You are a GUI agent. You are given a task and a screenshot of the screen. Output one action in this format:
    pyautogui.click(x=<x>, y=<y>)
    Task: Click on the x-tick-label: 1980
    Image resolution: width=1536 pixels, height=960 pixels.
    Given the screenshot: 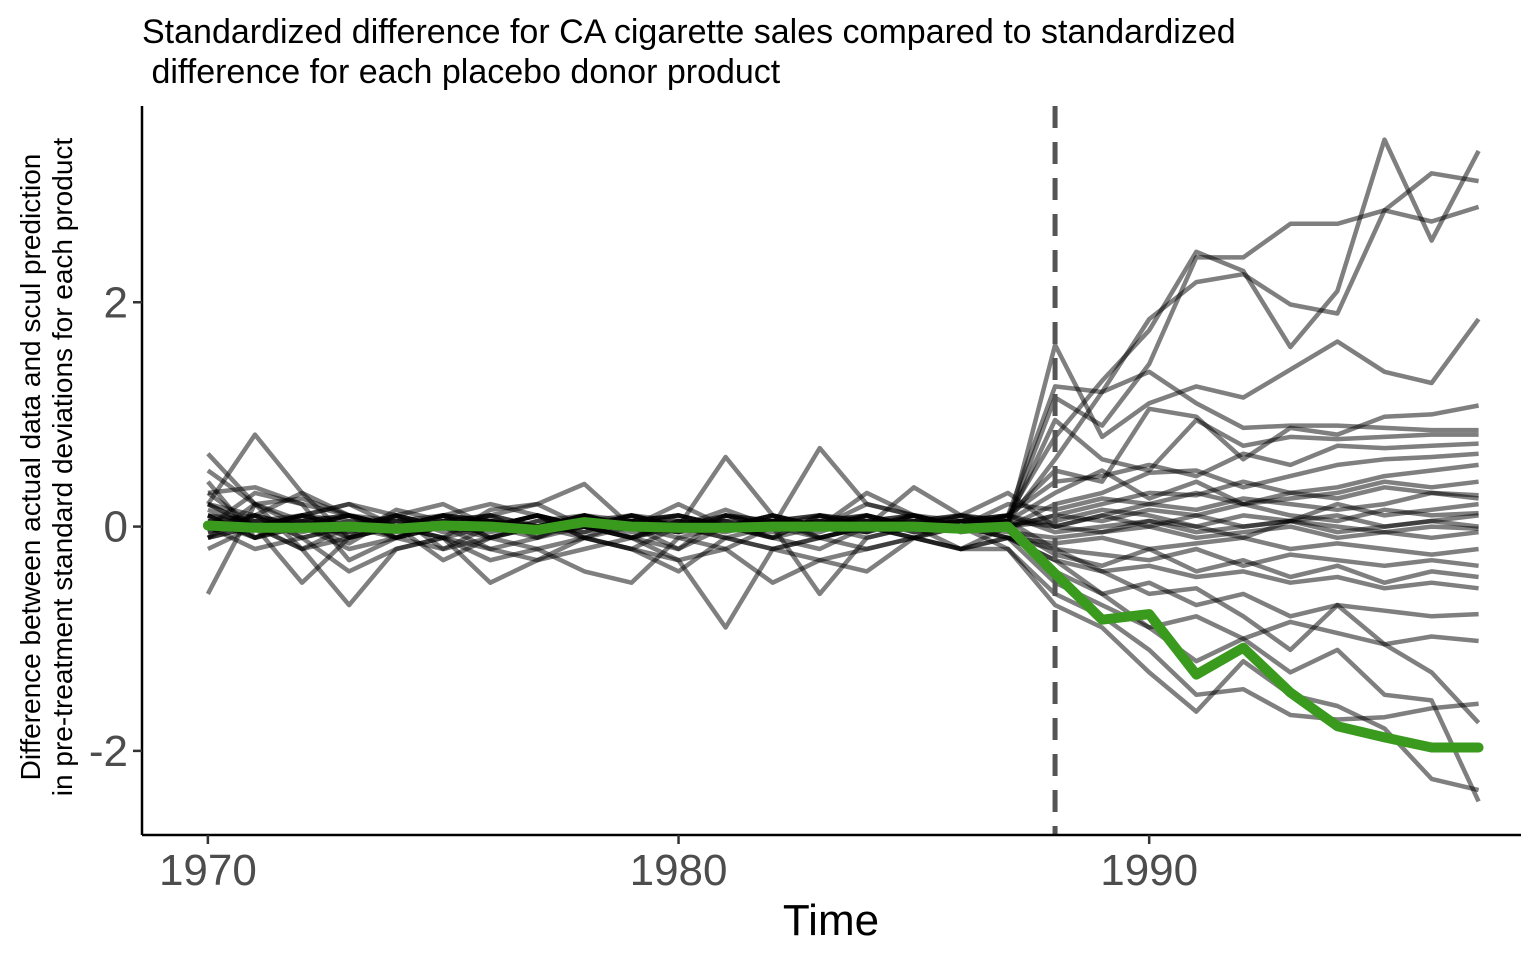 What is the action you would take?
    pyautogui.click(x=679, y=870)
    